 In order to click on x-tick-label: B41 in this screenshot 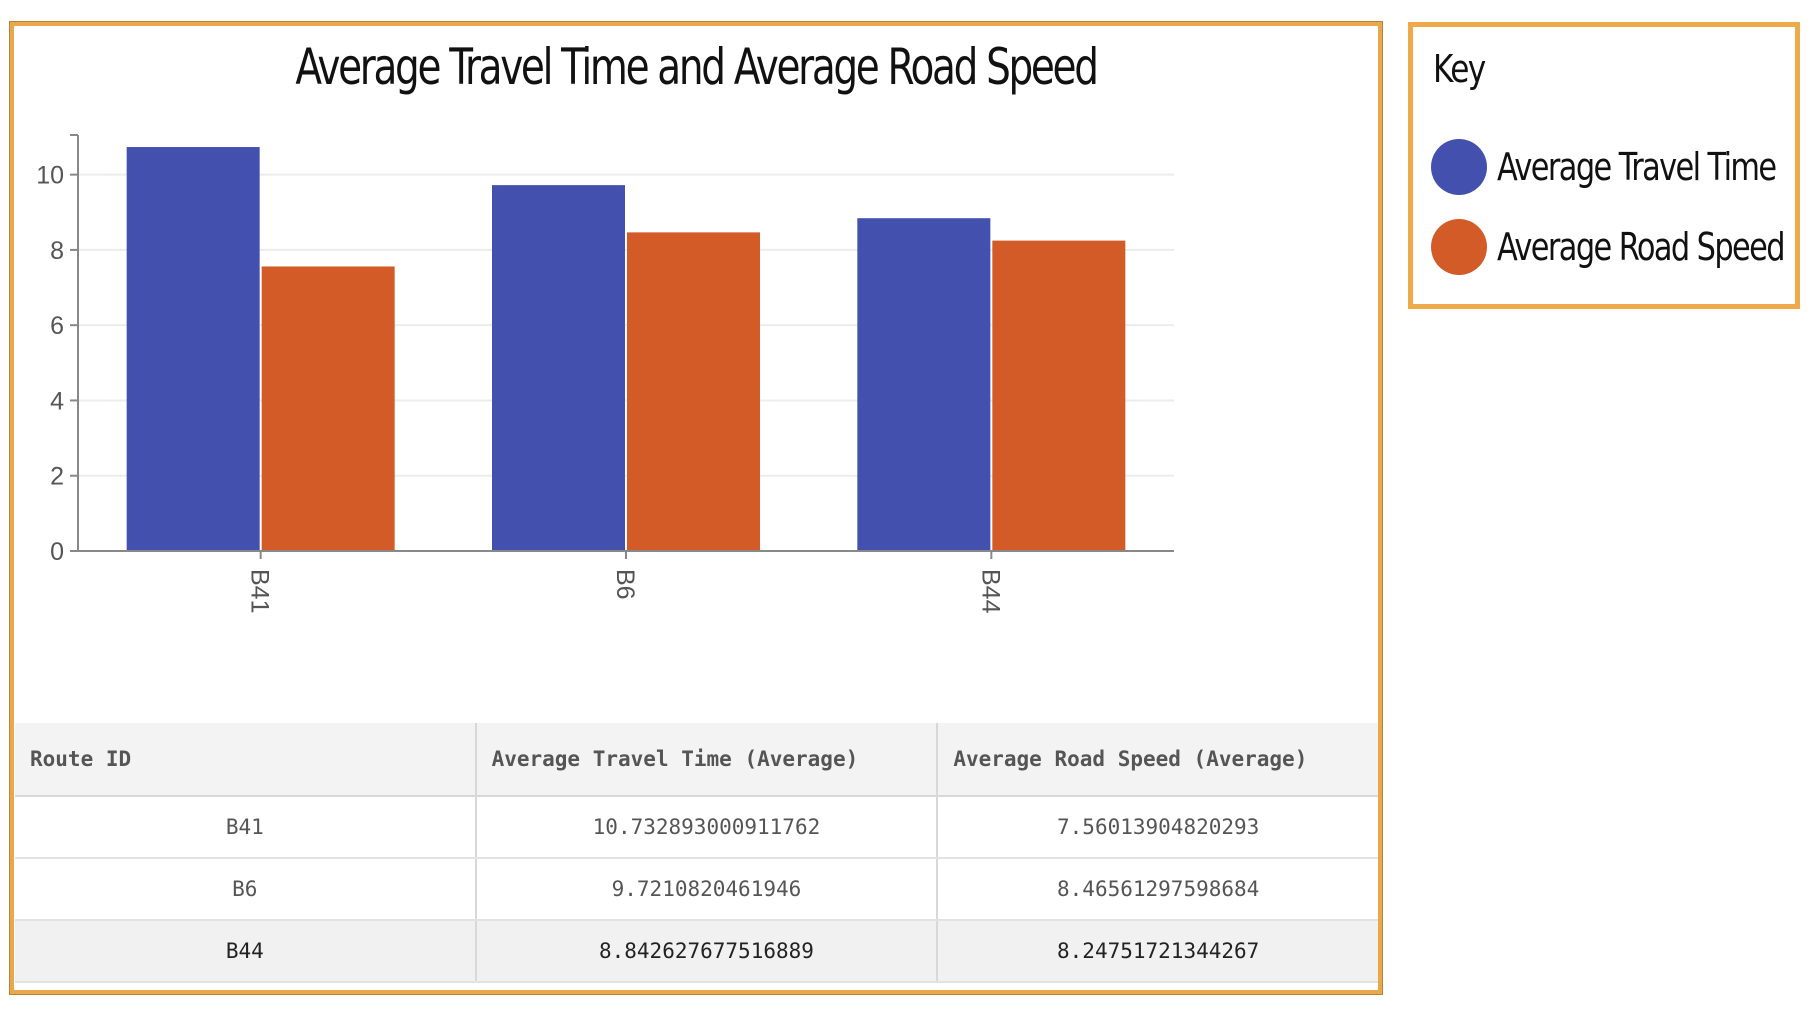, I will do `click(260, 591)`.